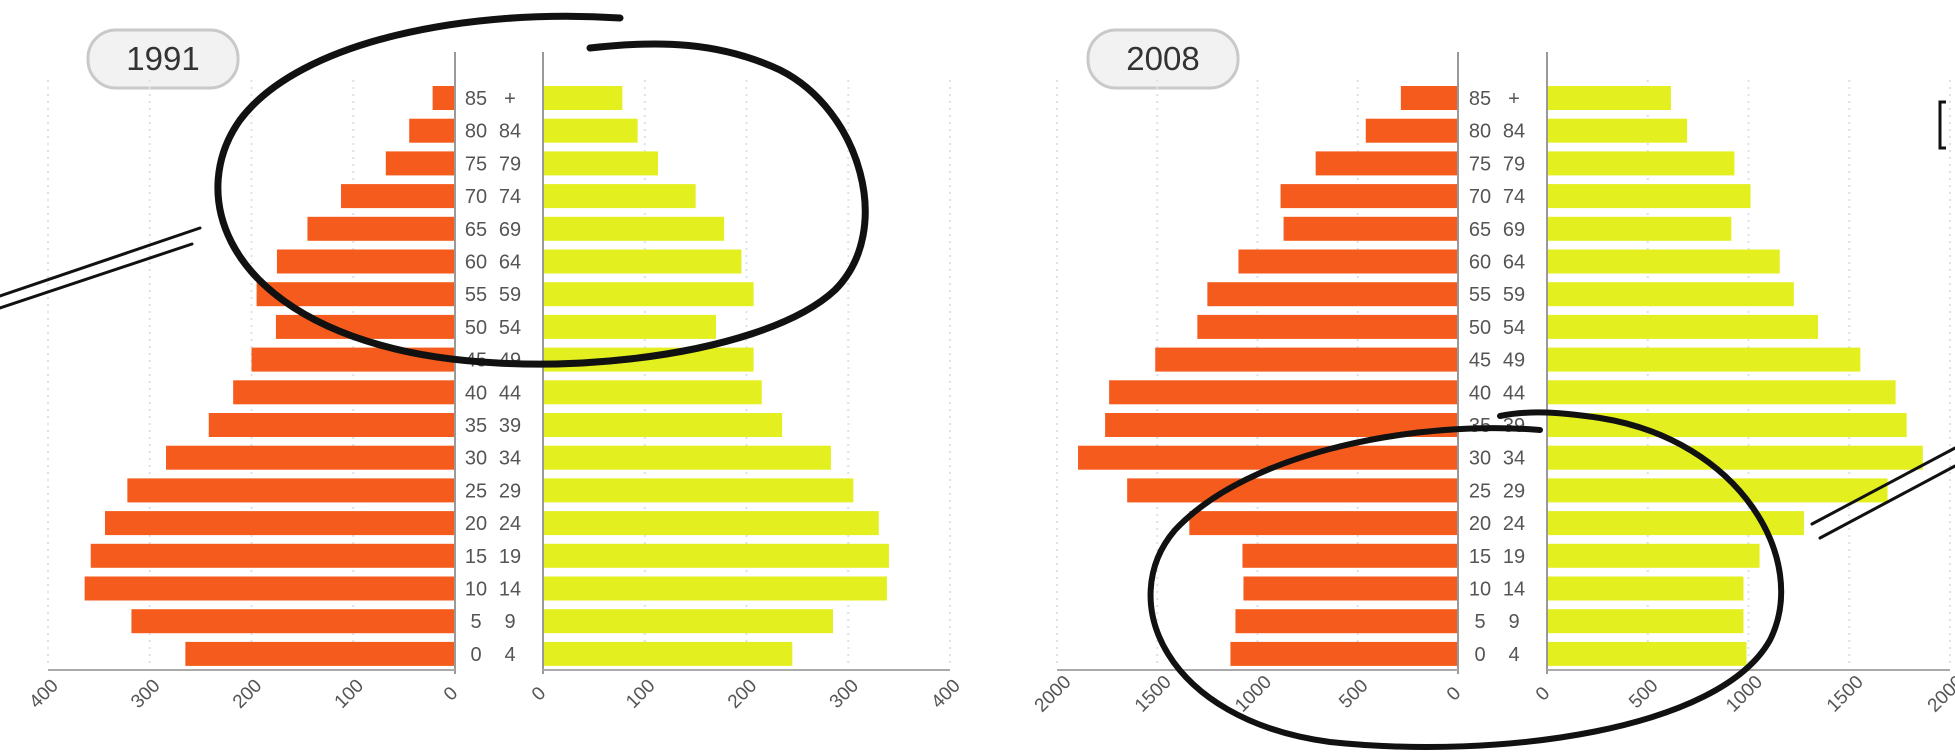 This screenshot has height=753, width=1955. I want to click on age-label-start: 25, so click(476, 491).